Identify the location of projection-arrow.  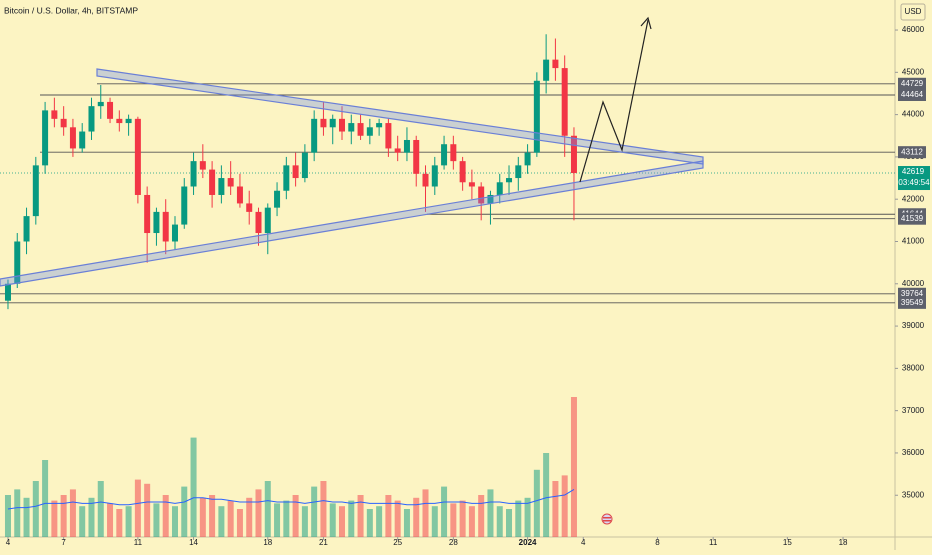
(614, 101).